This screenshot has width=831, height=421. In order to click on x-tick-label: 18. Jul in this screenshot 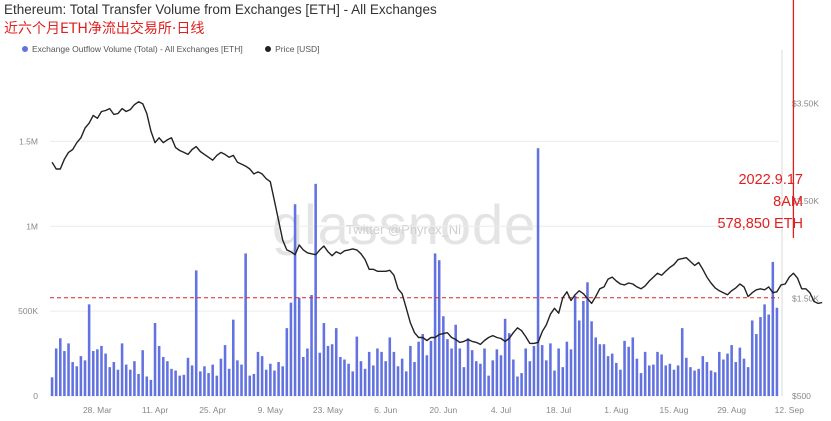, I will do `click(558, 410)`.